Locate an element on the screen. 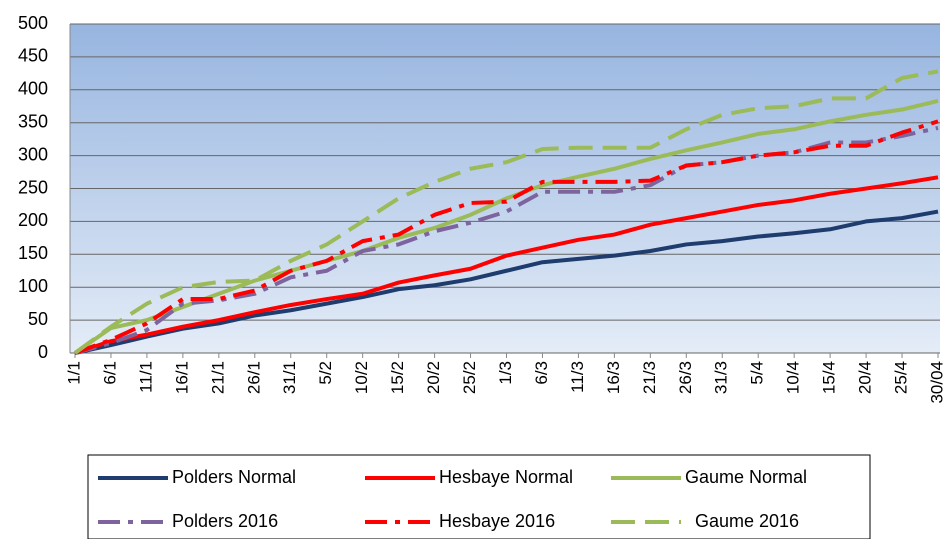 This screenshot has width=946, height=539. legend-label: Hesbaye 2016 is located at coordinates (497, 521).